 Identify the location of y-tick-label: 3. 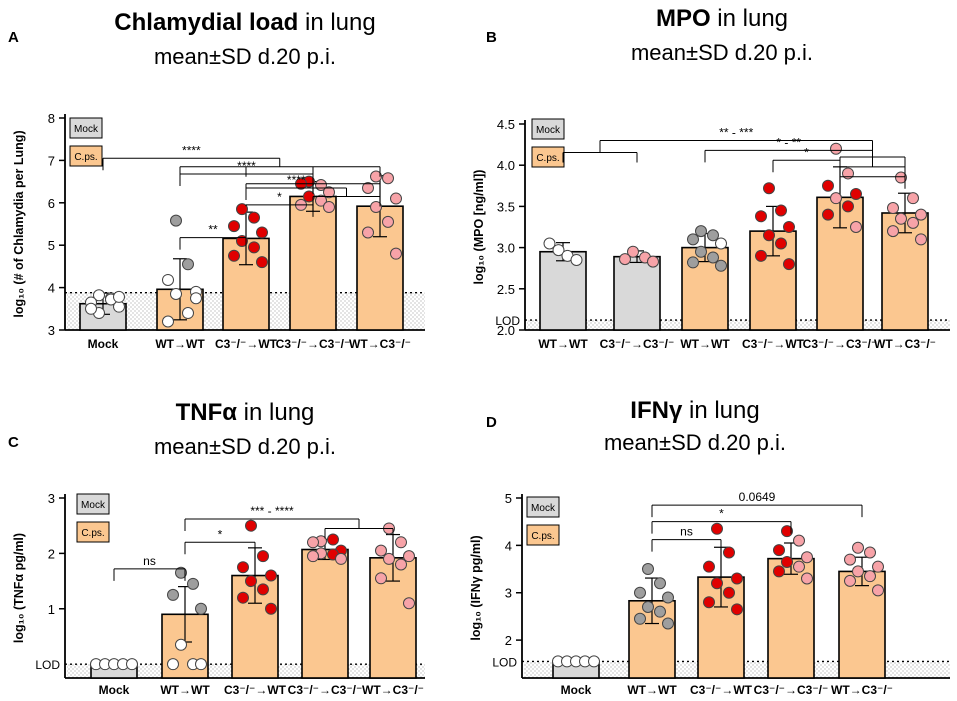
(51, 498).